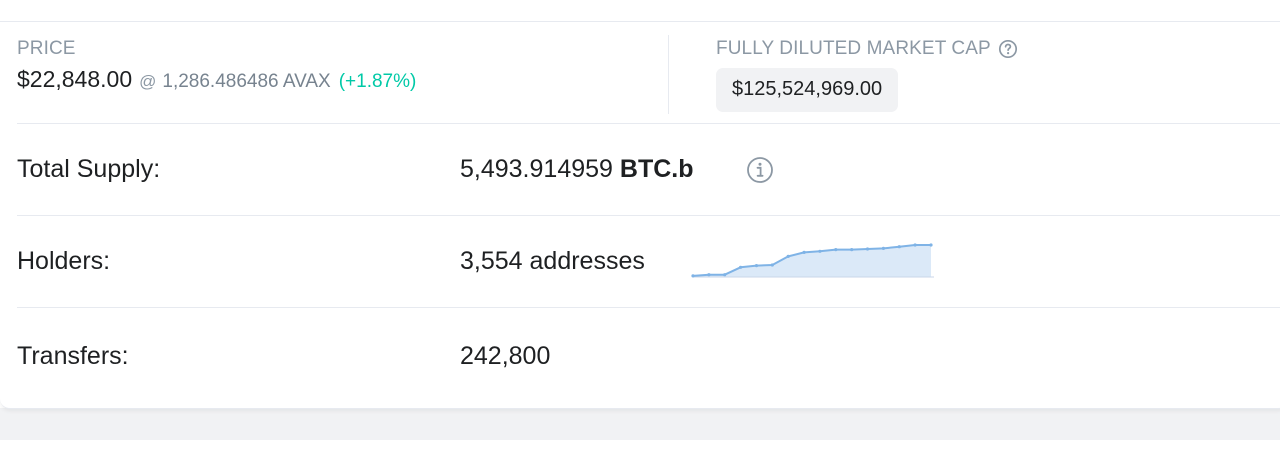 This screenshot has height=450, width=1280. Describe the element at coordinates (46, 48) in the screenshot. I see `price-label: PRICE` at that location.